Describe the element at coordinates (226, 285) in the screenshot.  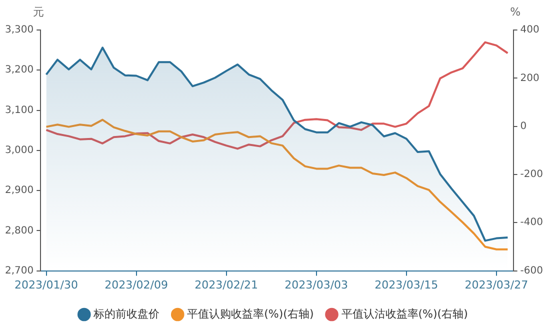
I see `x-tick-label: 2023/02/21` at that location.